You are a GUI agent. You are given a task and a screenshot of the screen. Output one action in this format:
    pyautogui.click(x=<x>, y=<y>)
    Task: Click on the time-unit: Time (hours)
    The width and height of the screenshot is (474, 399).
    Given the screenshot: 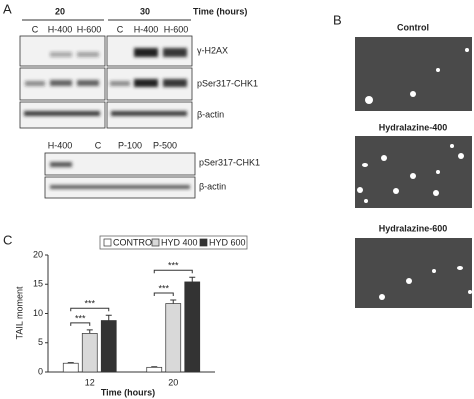 What is the action you would take?
    pyautogui.click(x=220, y=11)
    